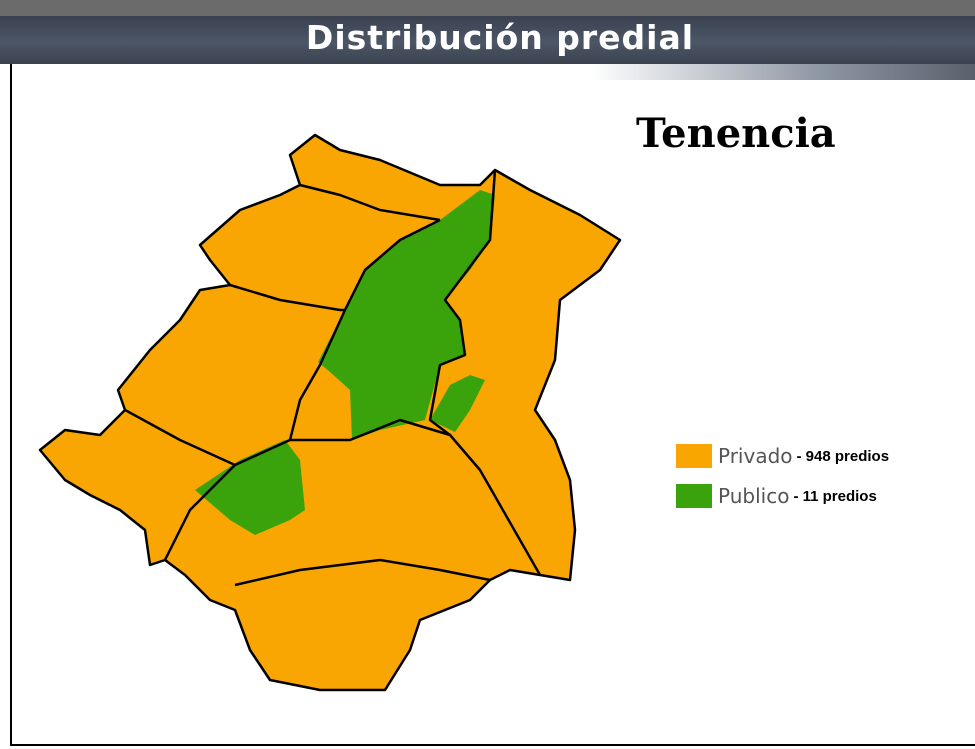  I want to click on legend-item: Publico - 11 predios, so click(776, 496).